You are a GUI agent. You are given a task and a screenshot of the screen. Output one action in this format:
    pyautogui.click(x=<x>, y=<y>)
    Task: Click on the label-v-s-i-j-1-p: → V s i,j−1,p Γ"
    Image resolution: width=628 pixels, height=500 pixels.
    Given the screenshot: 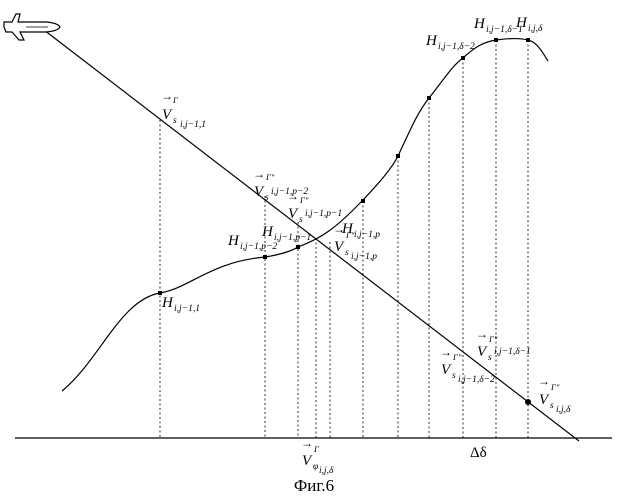 What is the action you would take?
    pyautogui.click(x=355, y=242)
    